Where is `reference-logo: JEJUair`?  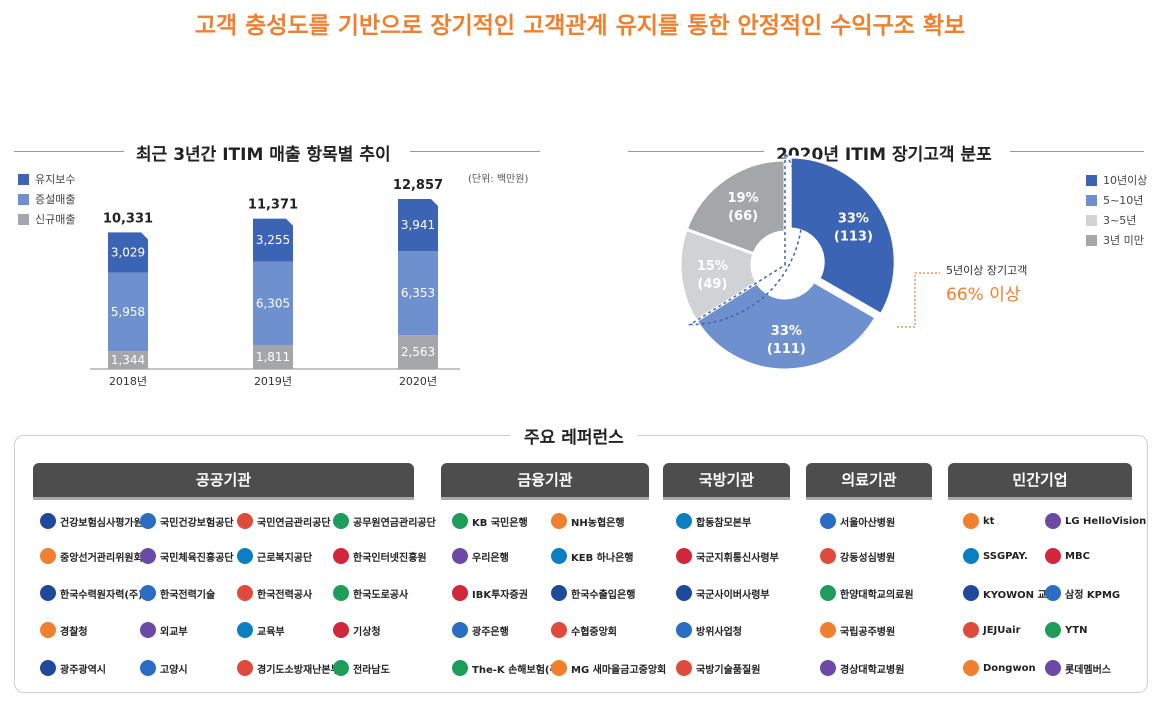
reference-logo: JEJUair is located at coordinates (992, 630).